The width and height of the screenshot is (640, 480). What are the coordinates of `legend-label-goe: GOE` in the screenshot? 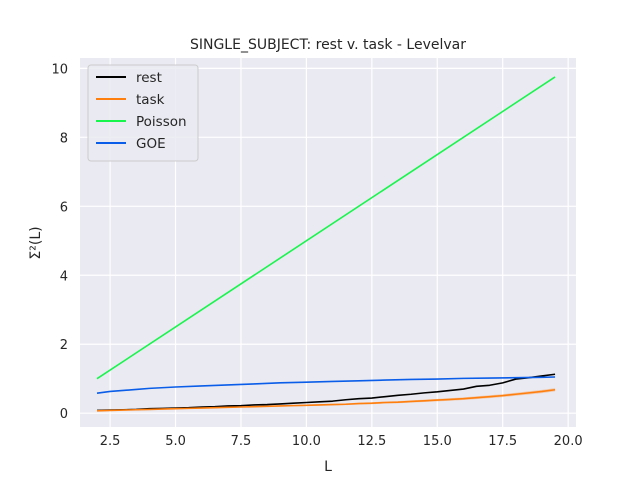 It's located at (151, 144).